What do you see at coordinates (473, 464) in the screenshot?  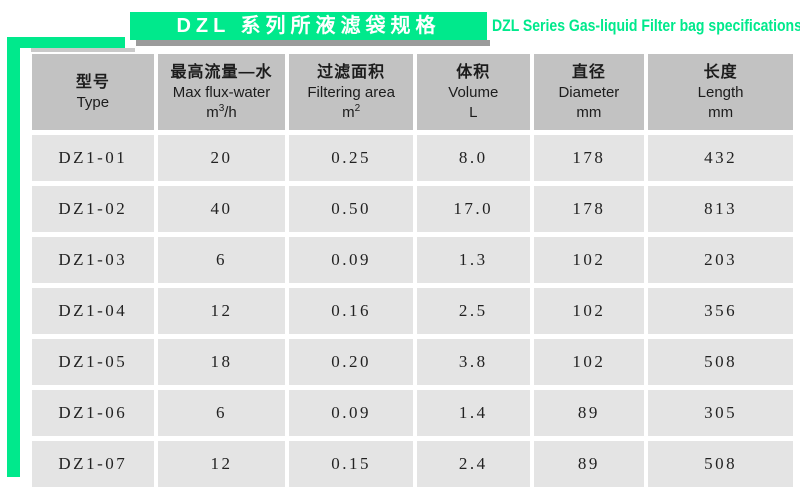 I see `cell-value: 2.4` at bounding box center [473, 464].